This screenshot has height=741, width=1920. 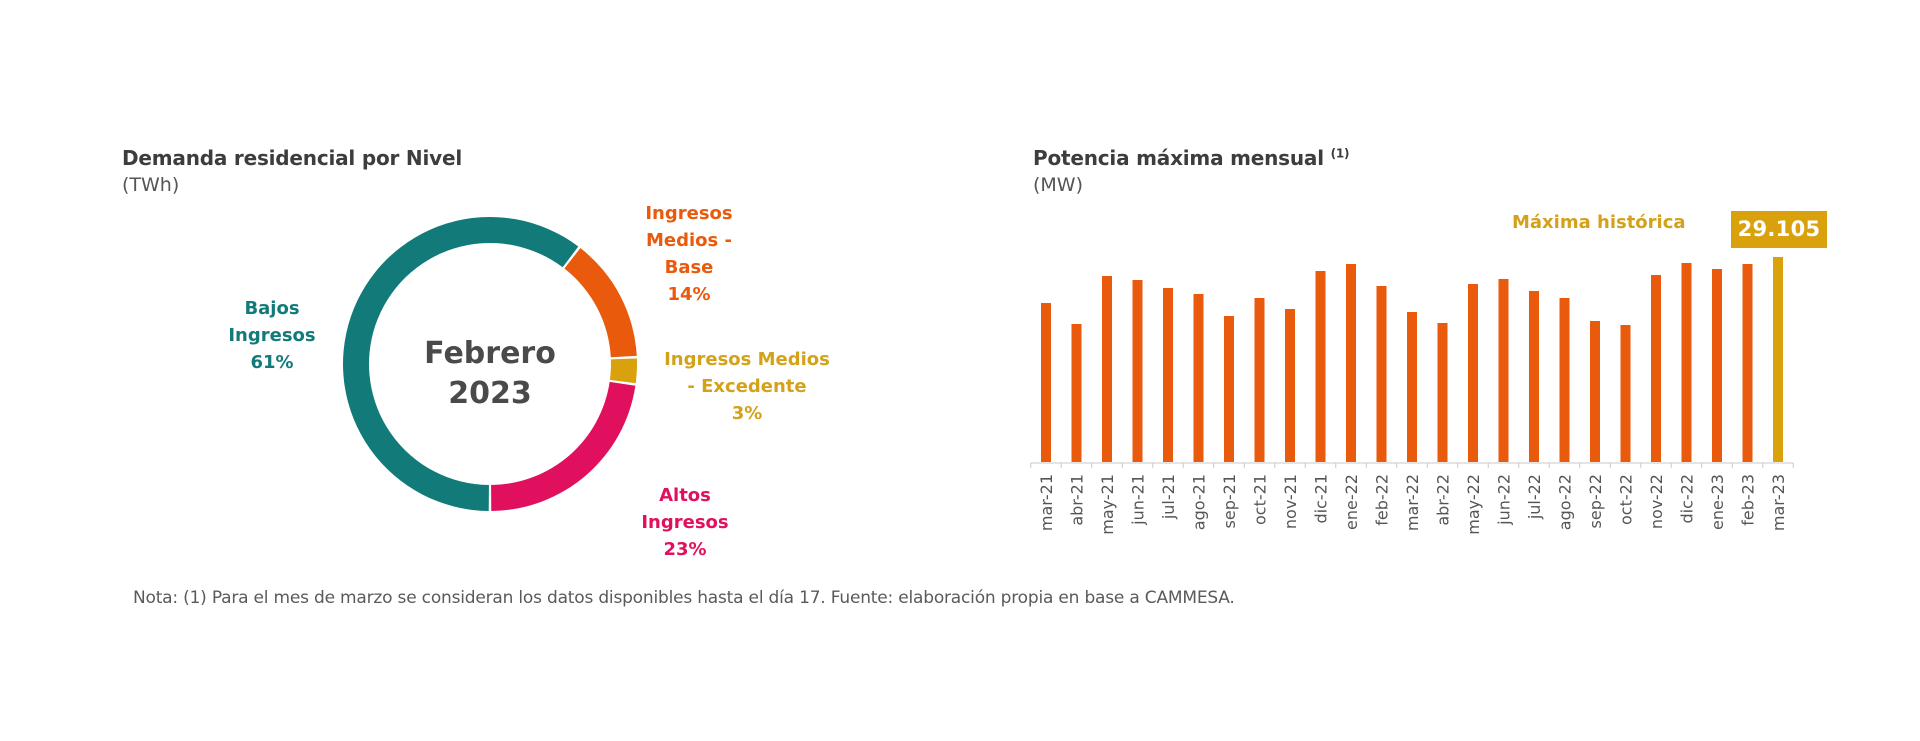 What do you see at coordinates (1058, 185) in the screenshot?
I see `bar-chart-unit: (MW)` at bounding box center [1058, 185].